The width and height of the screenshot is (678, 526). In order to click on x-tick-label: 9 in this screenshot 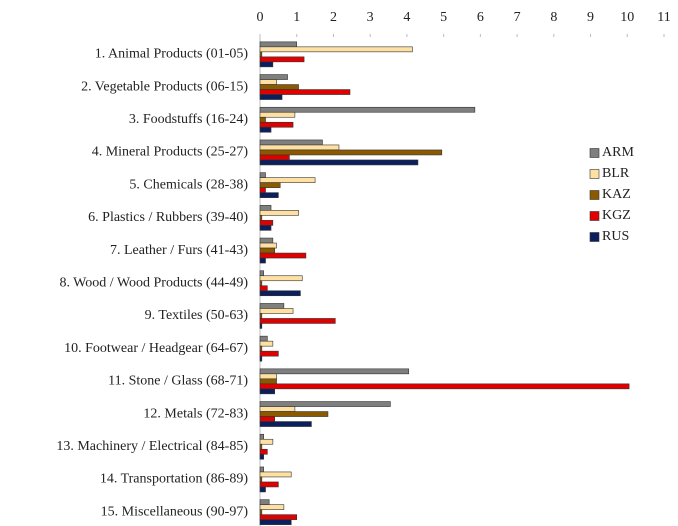, I will do `click(590, 17)`.